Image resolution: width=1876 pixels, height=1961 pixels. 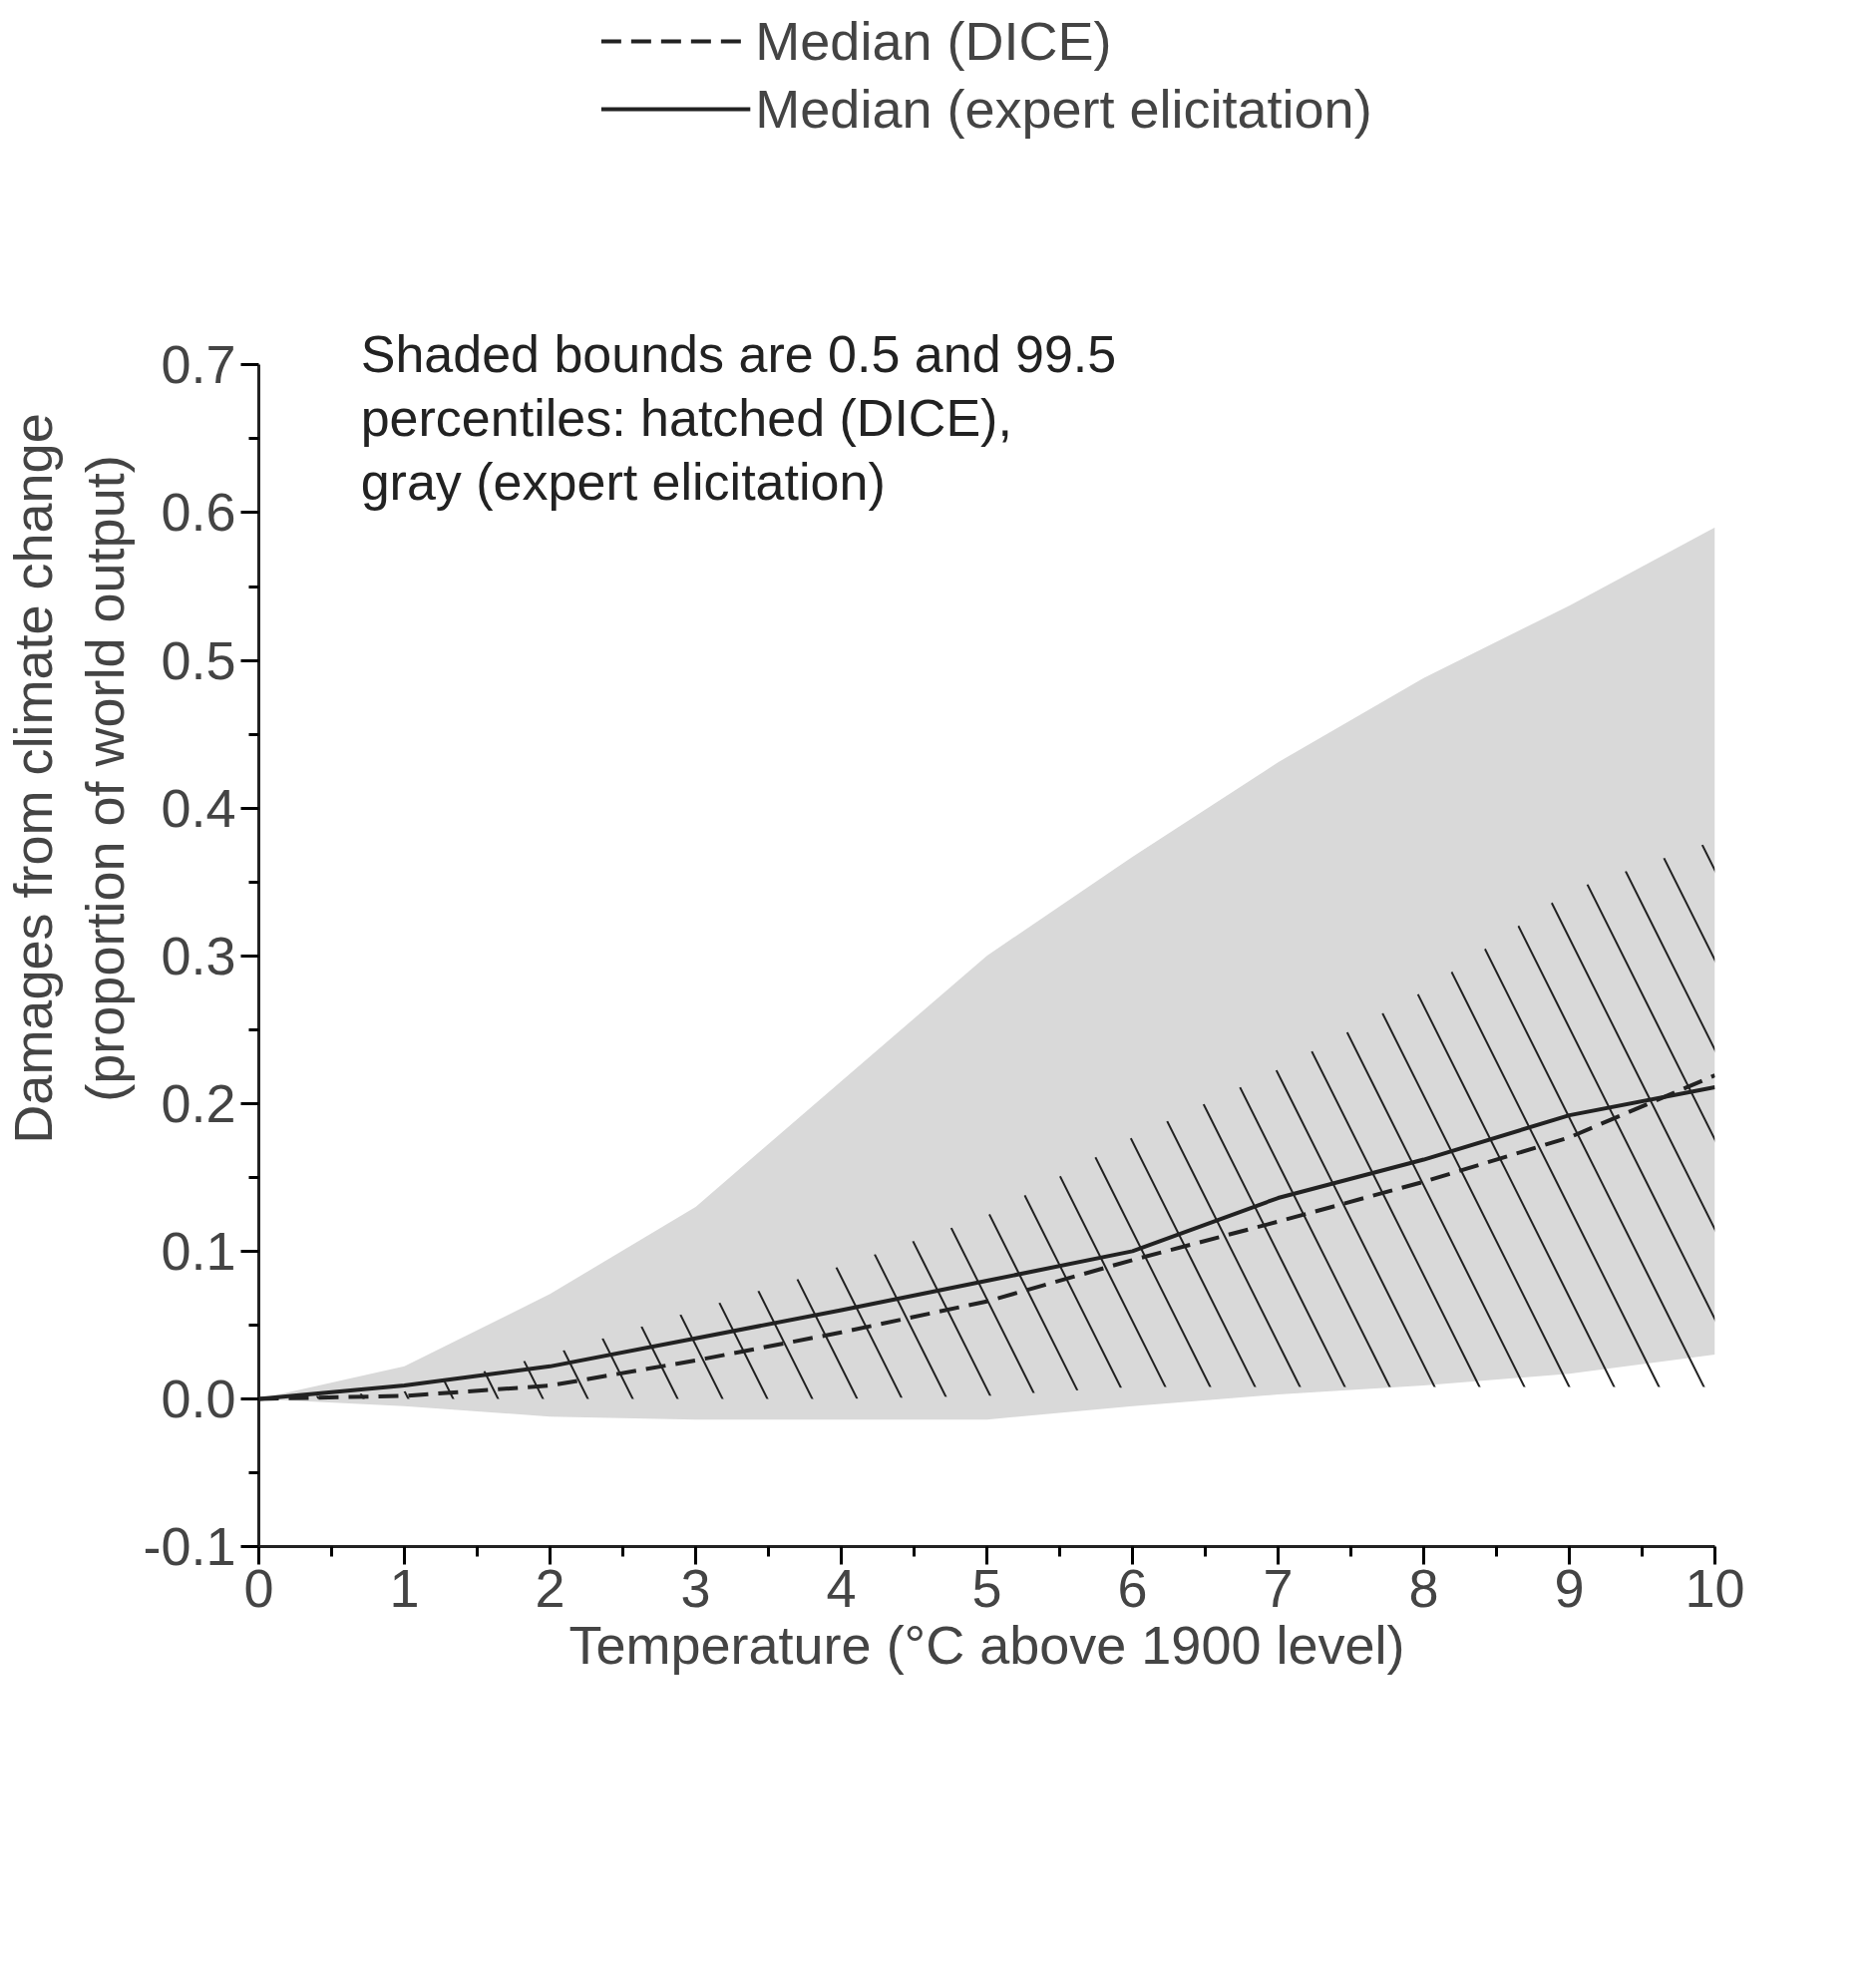 I want to click on x-tick-label: 1, so click(x=404, y=1588).